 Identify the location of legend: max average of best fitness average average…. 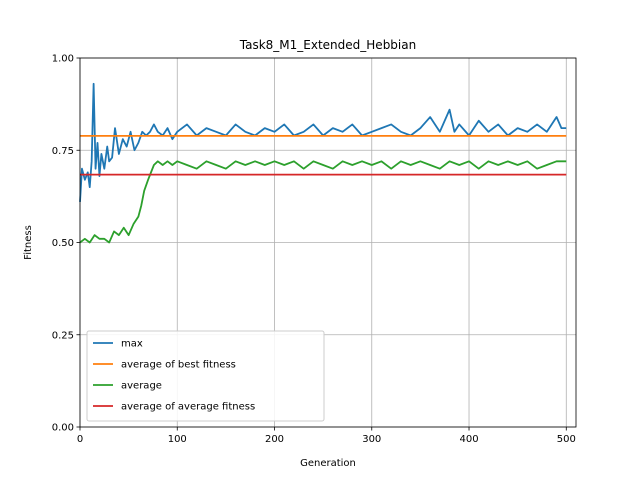
(205, 376).